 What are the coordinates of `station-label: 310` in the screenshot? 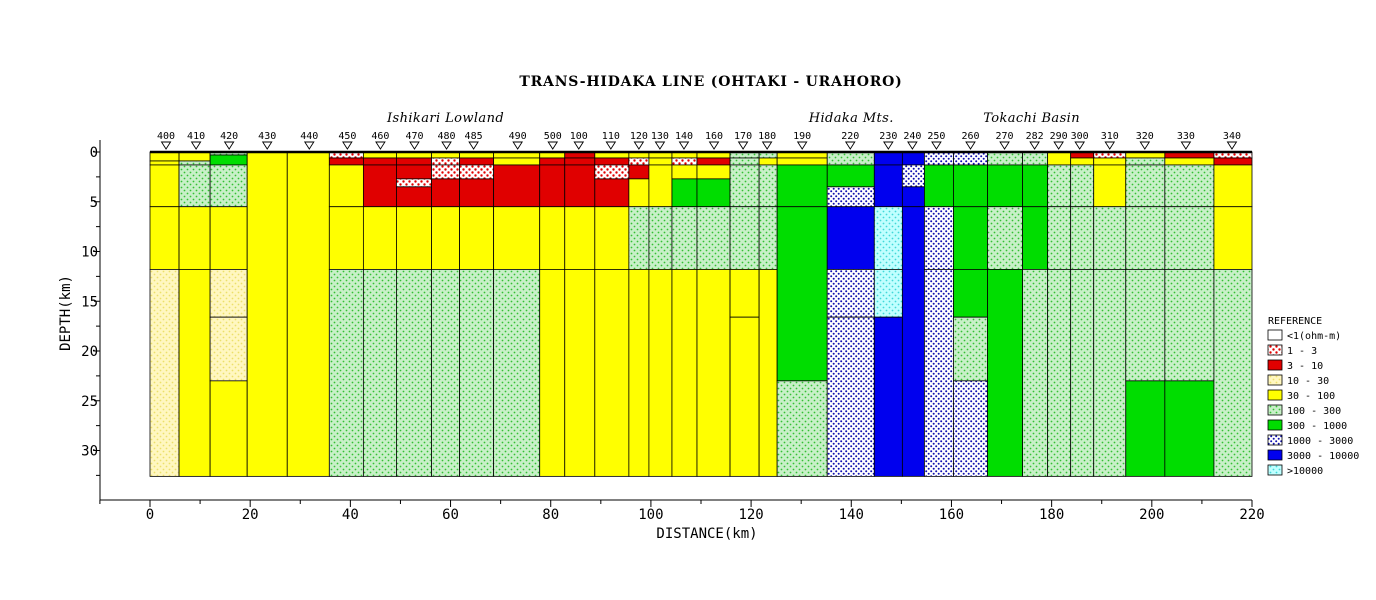 It's located at (1110, 136).